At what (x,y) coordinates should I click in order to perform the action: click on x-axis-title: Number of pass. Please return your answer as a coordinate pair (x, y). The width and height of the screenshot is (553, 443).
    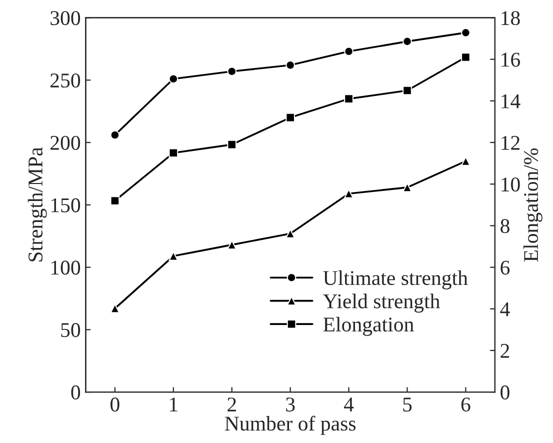
    Looking at the image, I should click on (290, 425).